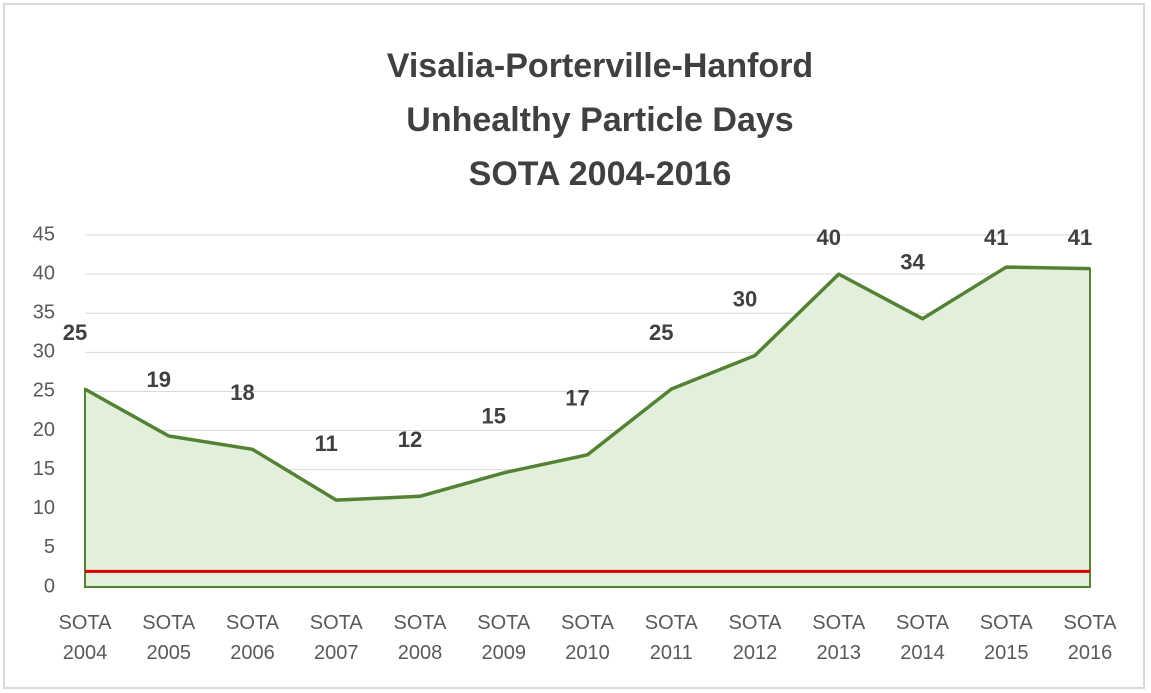 The image size is (1151, 693). What do you see at coordinates (504, 638) in the screenshot?
I see `x-tick-label: SOTA 2009` at bounding box center [504, 638].